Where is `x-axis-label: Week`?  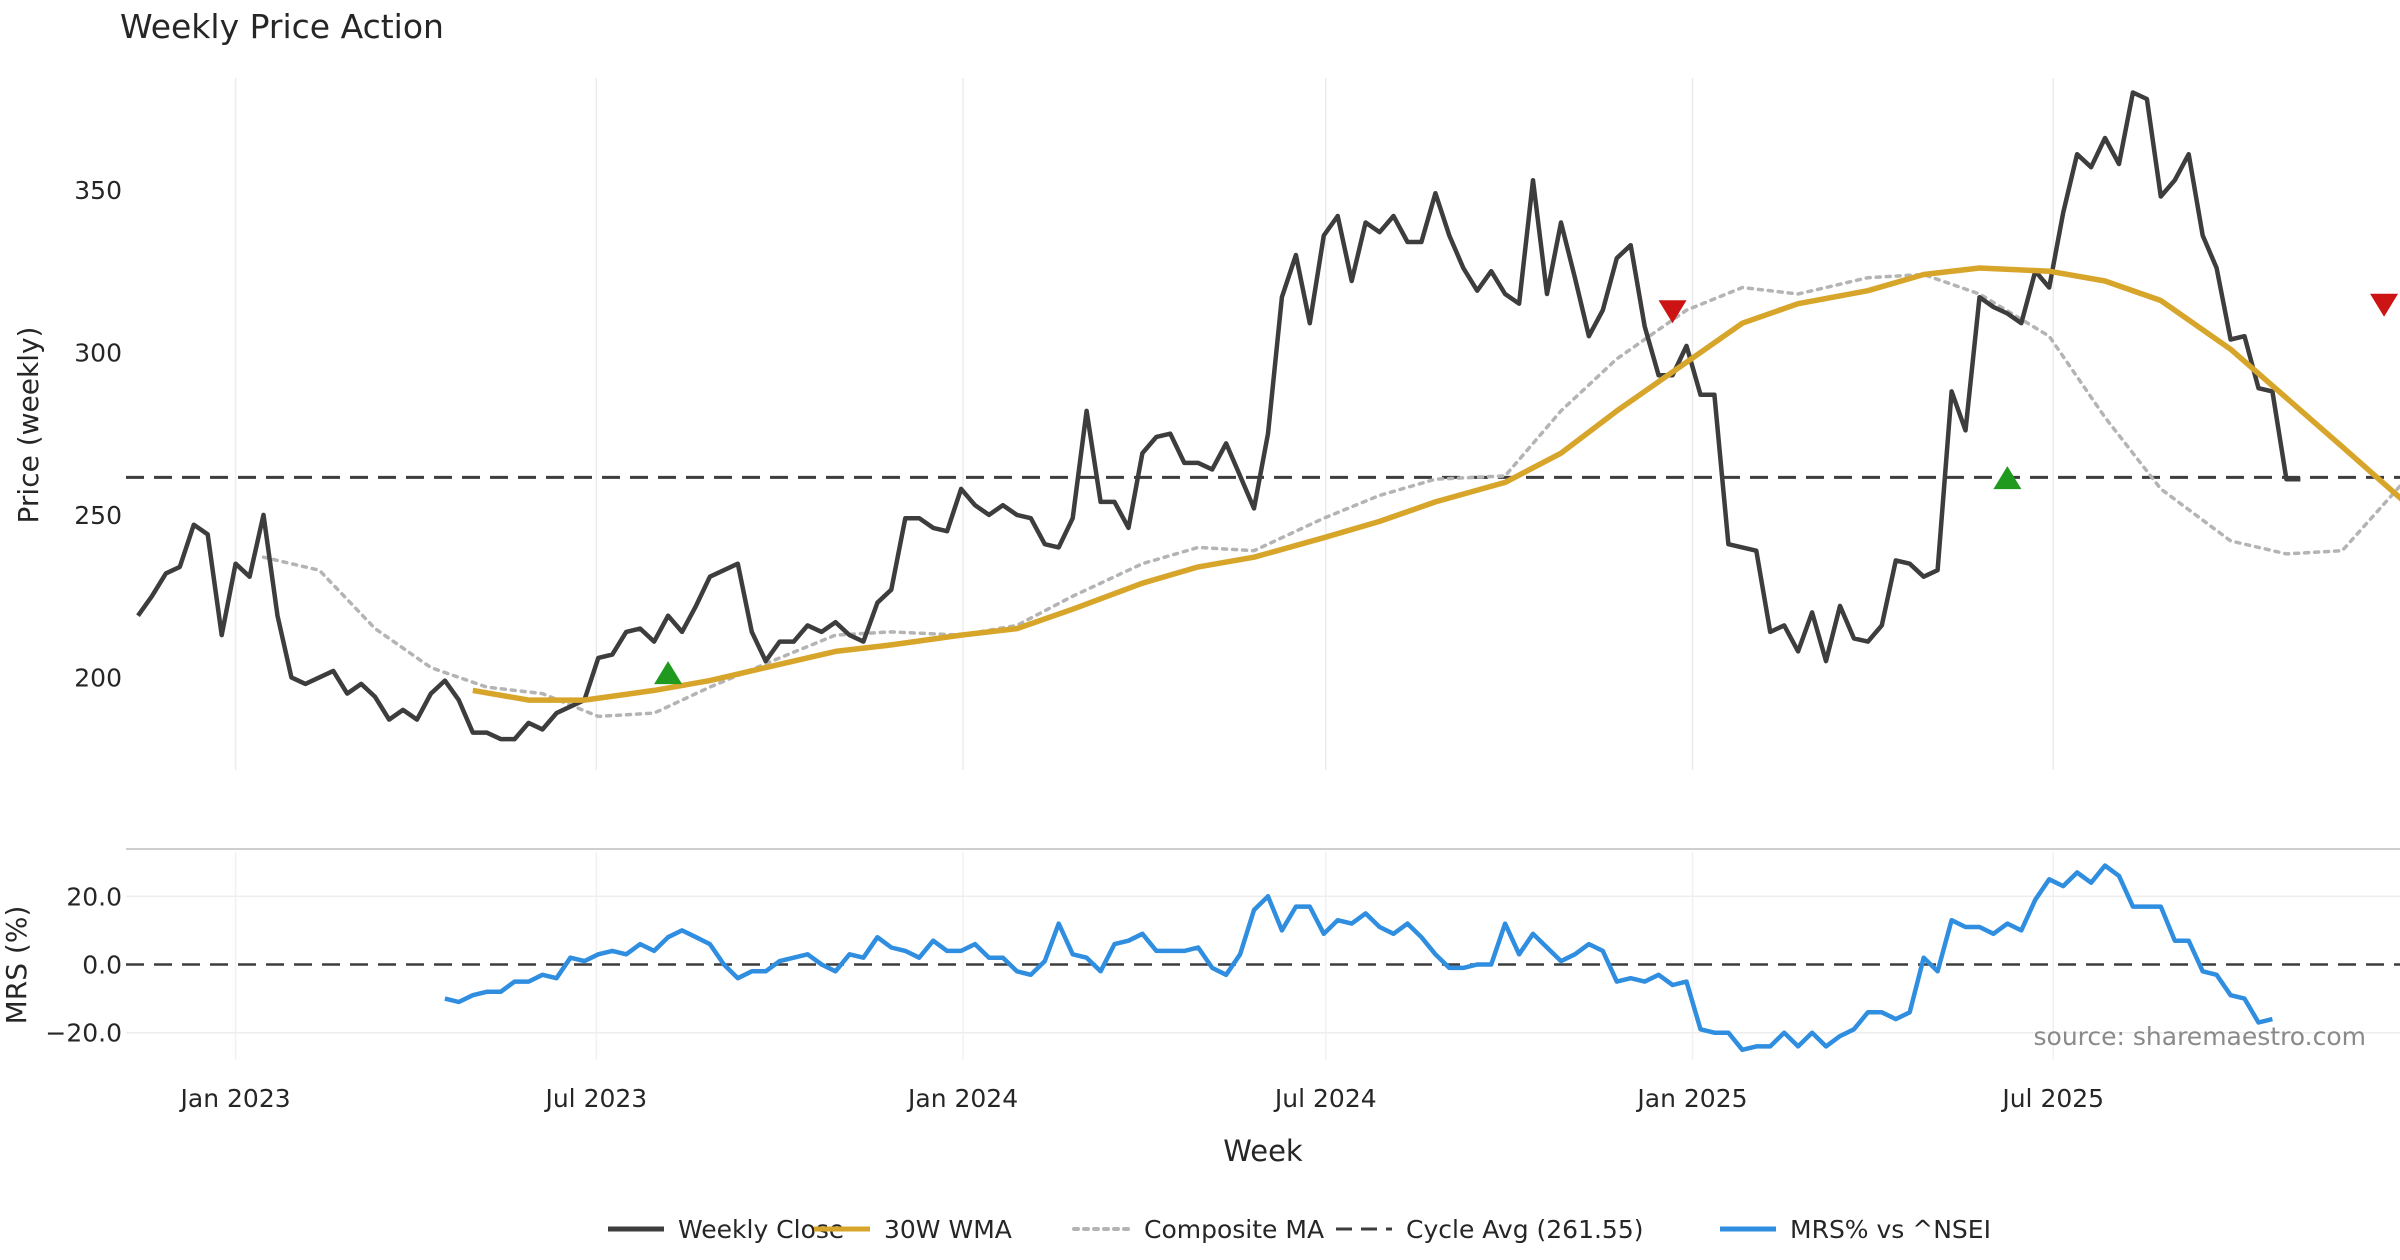 x-axis-label: Week is located at coordinates (1263, 1151).